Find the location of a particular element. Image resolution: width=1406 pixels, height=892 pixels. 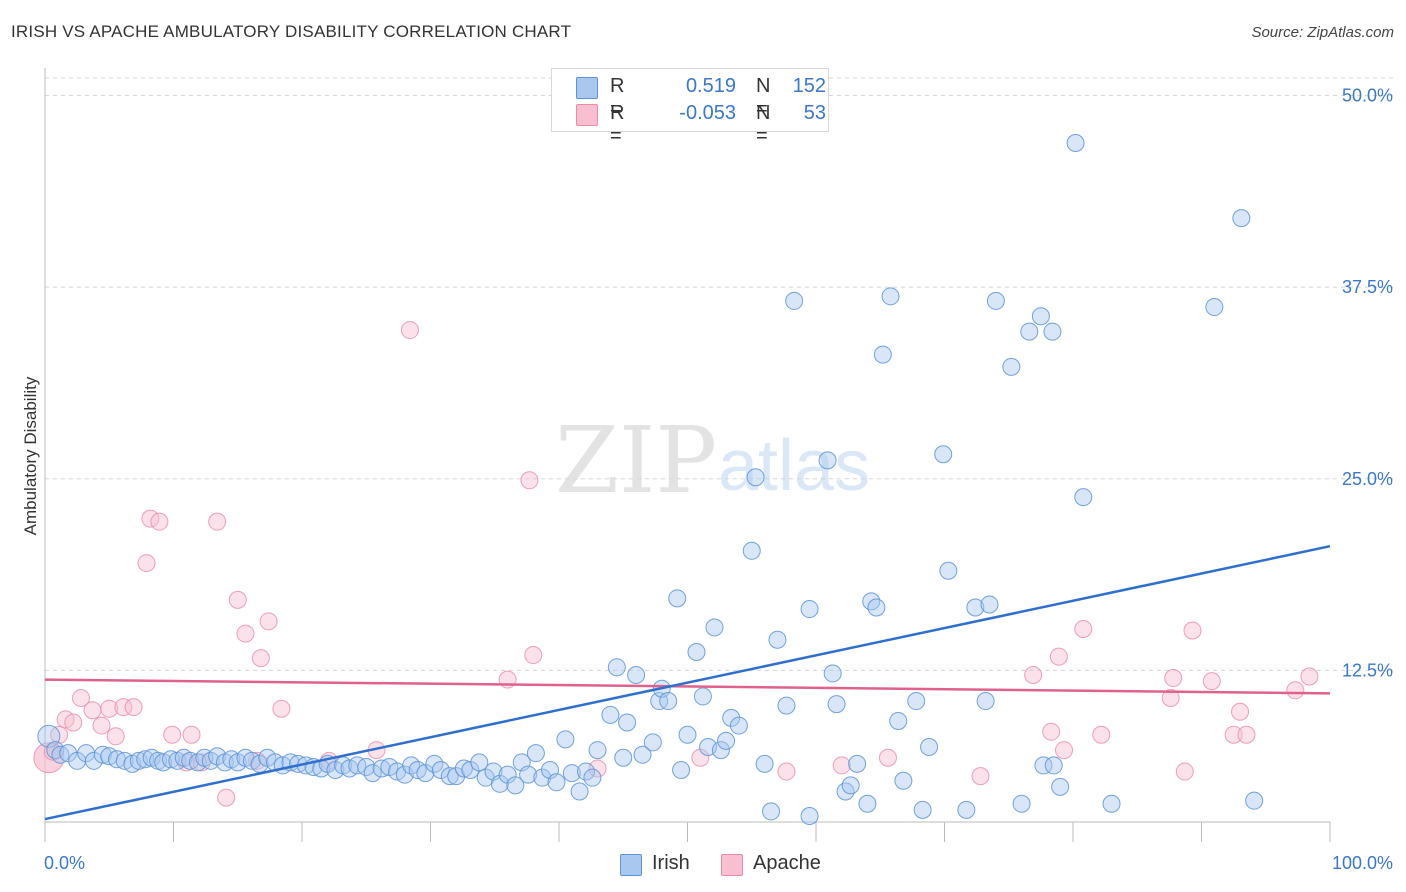

watermark-zip: ZIP is located at coordinates (636, 460).